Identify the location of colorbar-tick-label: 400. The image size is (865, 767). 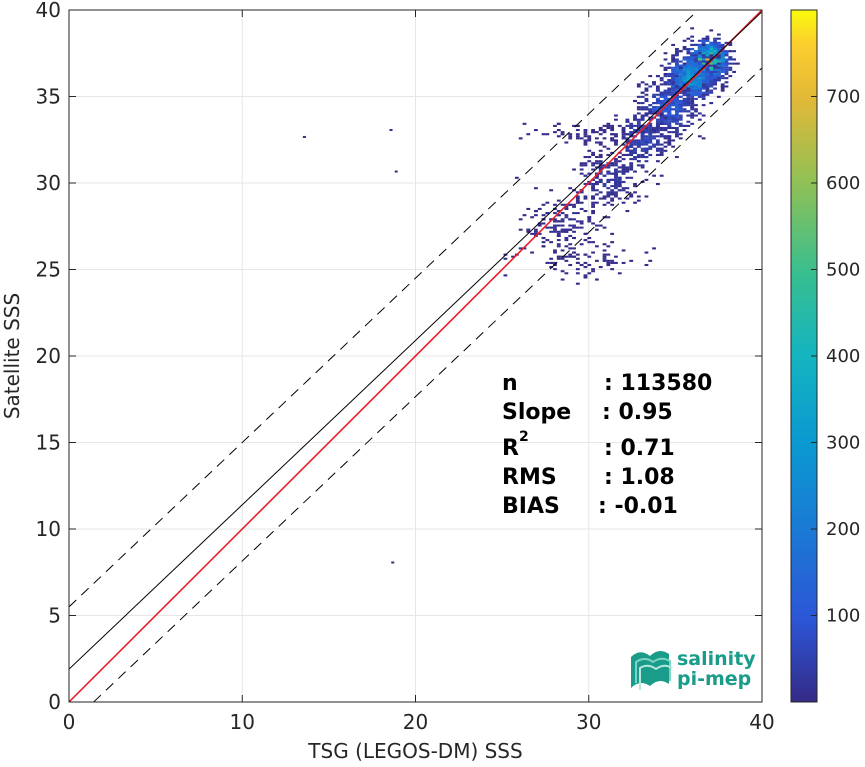
(843, 356).